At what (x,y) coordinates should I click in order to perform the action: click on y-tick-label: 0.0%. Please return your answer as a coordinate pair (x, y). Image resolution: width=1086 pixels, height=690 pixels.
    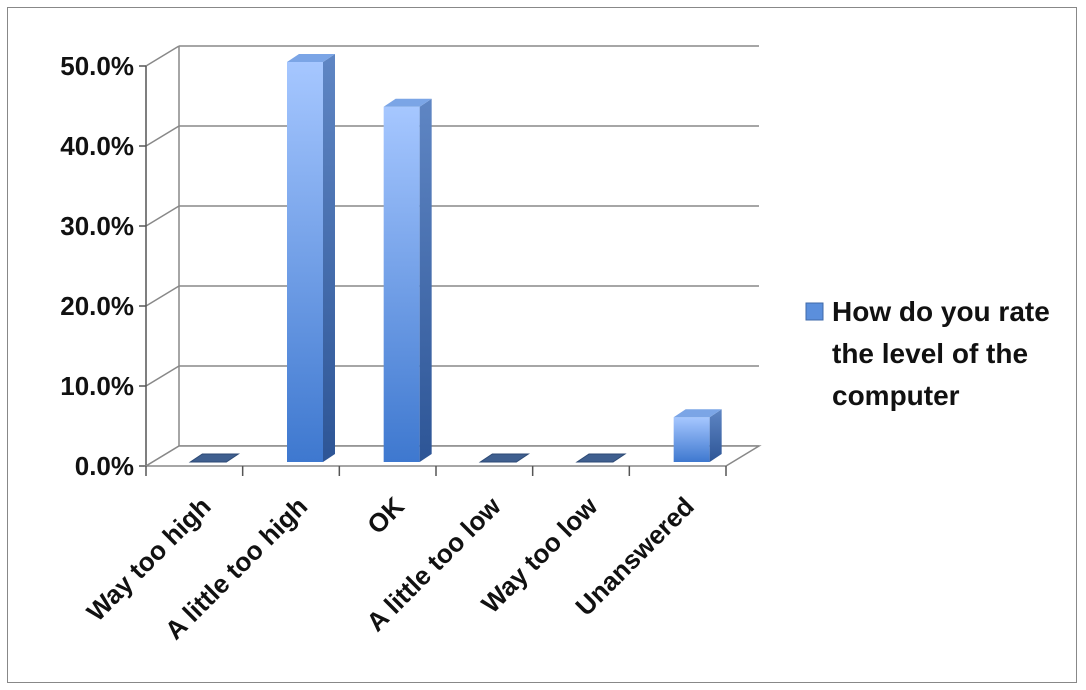
    Looking at the image, I should click on (104, 466).